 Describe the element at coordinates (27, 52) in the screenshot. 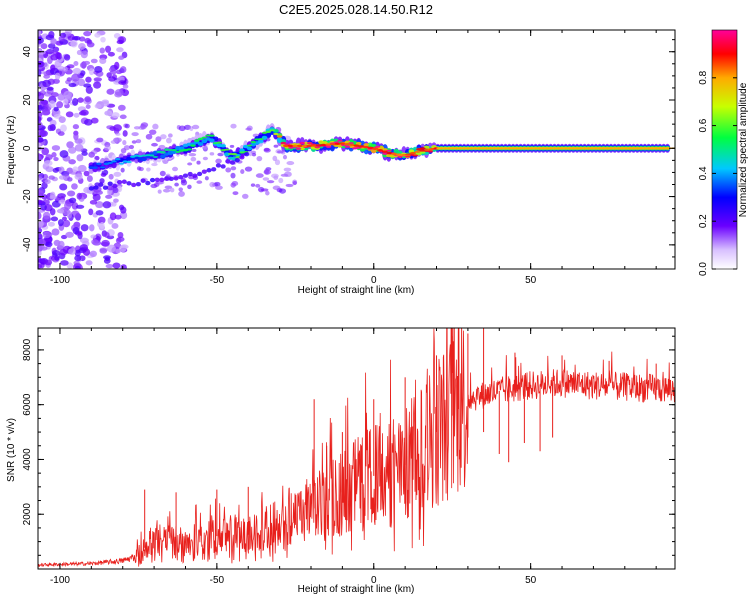

I see `y-tick-label: 40` at that location.